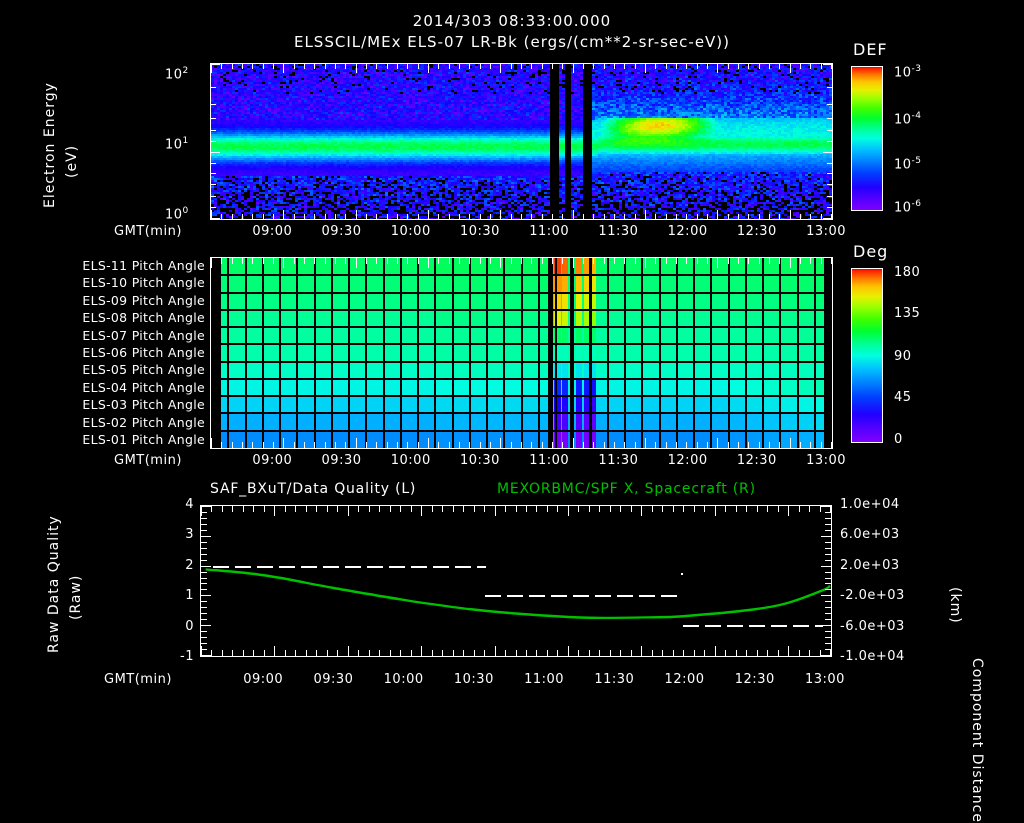 The height and width of the screenshot is (823, 1024). What do you see at coordinates (177, 214) in the screenshot?
I see `energy-ytick-1: 10⁰` at bounding box center [177, 214].